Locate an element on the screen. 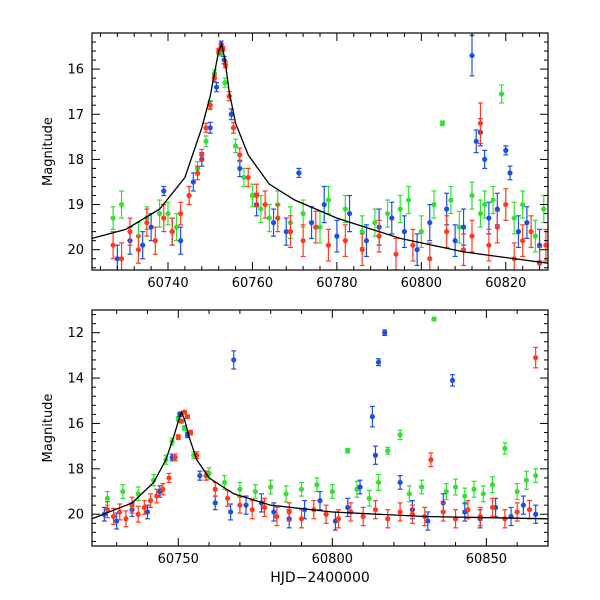 The width and height of the screenshot is (600, 600). x-tick-label: 60750 is located at coordinates (178, 559).